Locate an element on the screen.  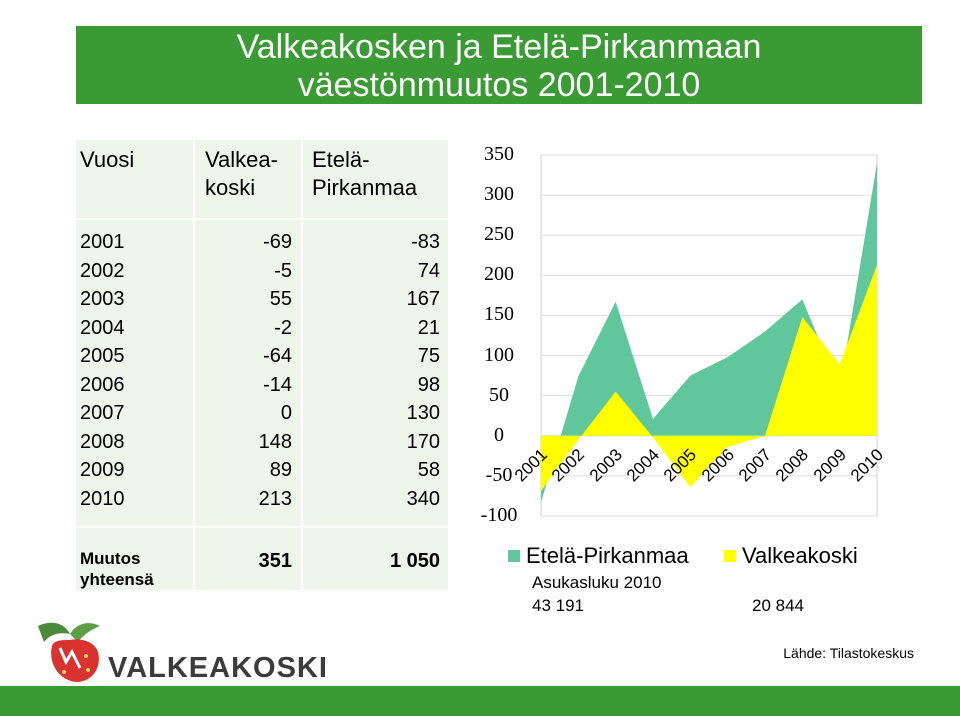
y-tick-label: -50 is located at coordinates (499, 474).